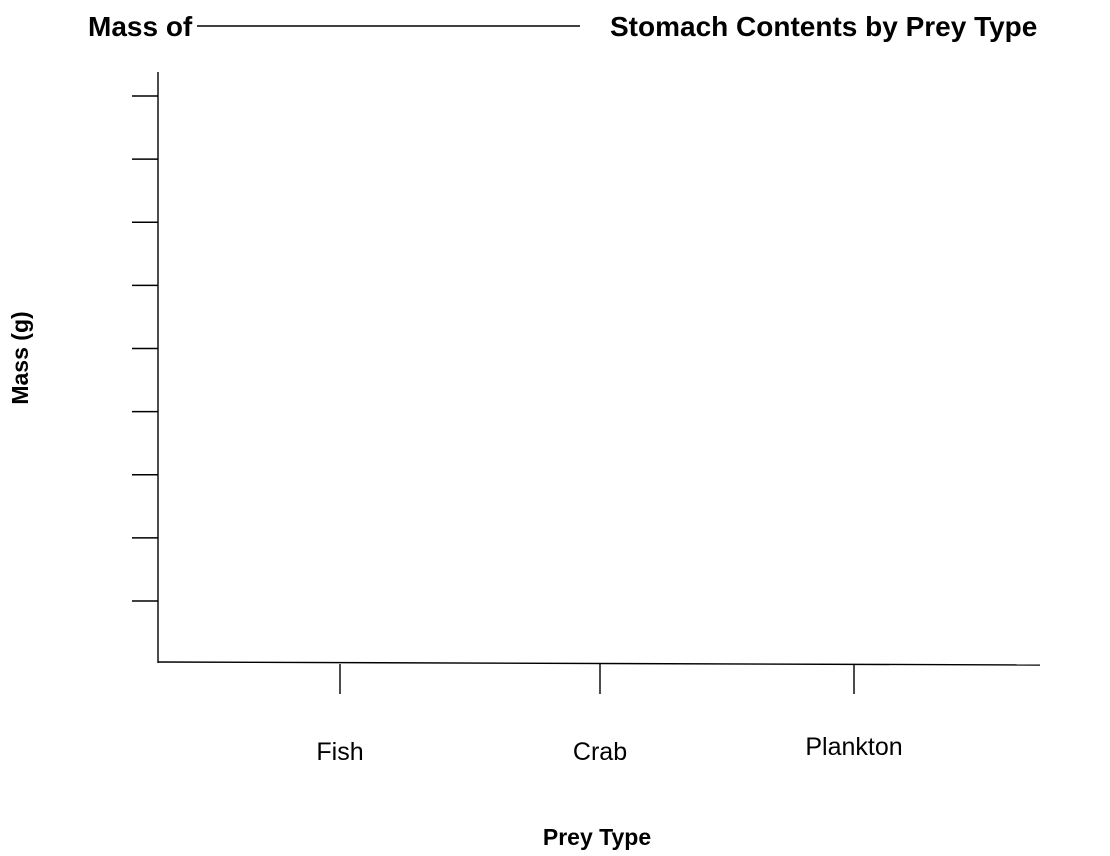 This screenshot has height=856, width=1110. I want to click on chart-title-suffix: Stomach Contents by Prey Type, so click(823, 26).